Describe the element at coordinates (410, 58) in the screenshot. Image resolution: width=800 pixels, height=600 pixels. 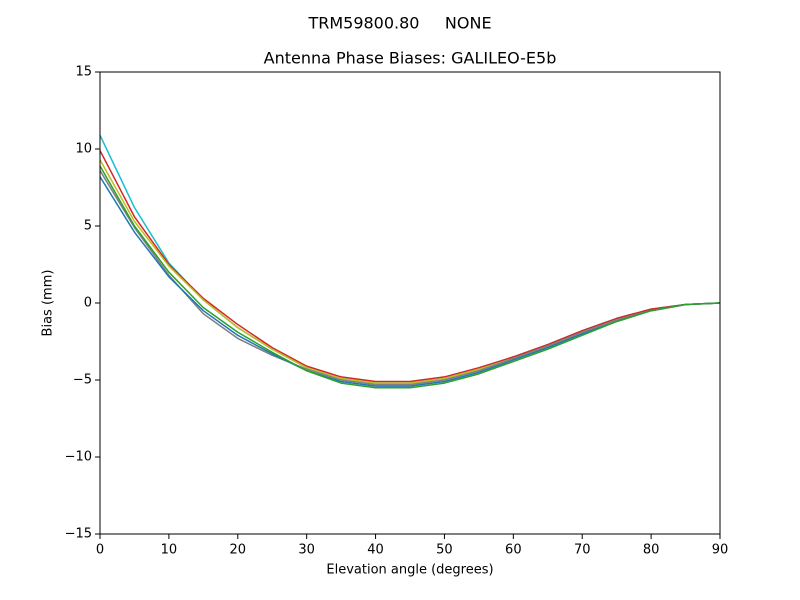
I see `chart-title: Antenna Phase Biases: GALILEO-E5b` at that location.